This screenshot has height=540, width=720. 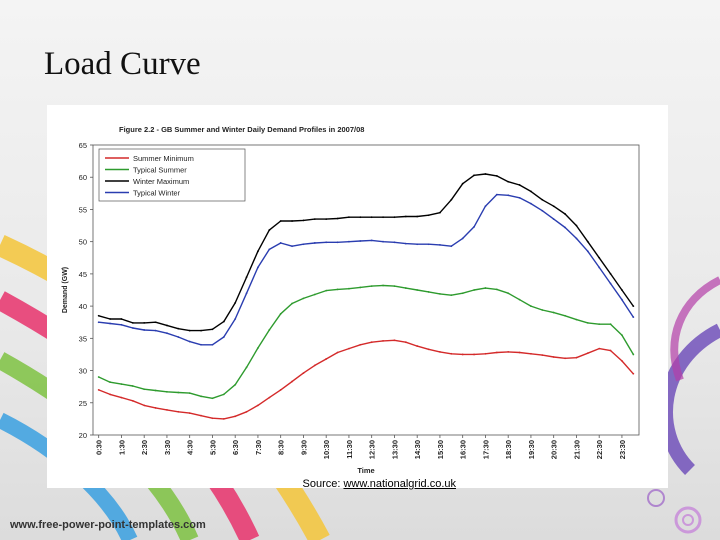 What do you see at coordinates (83, 145) in the screenshot?
I see `y-tick-label: 65` at bounding box center [83, 145].